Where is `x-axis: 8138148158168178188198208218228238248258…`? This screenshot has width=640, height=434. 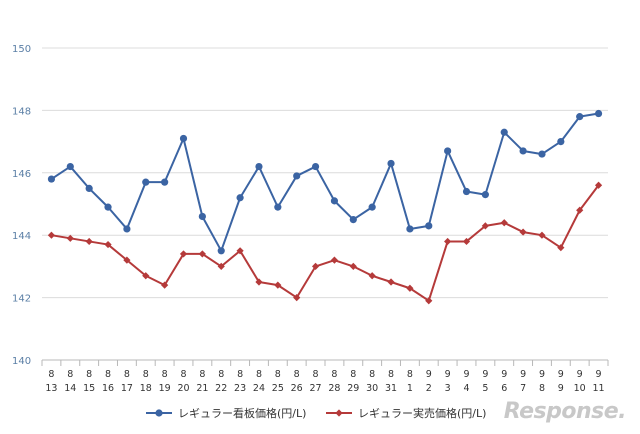
x-axis: 8138148158168178188198208218228238248258… is located at coordinates (325, 377).